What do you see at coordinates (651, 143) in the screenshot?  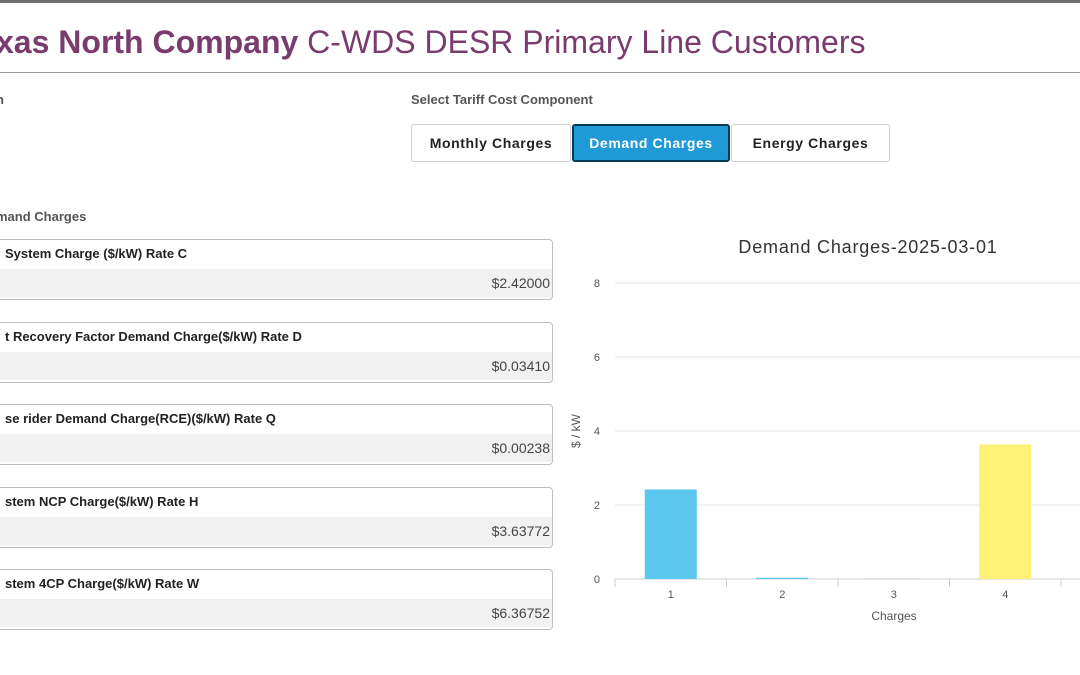 I see `demand-charges-button: Demand Charges` at bounding box center [651, 143].